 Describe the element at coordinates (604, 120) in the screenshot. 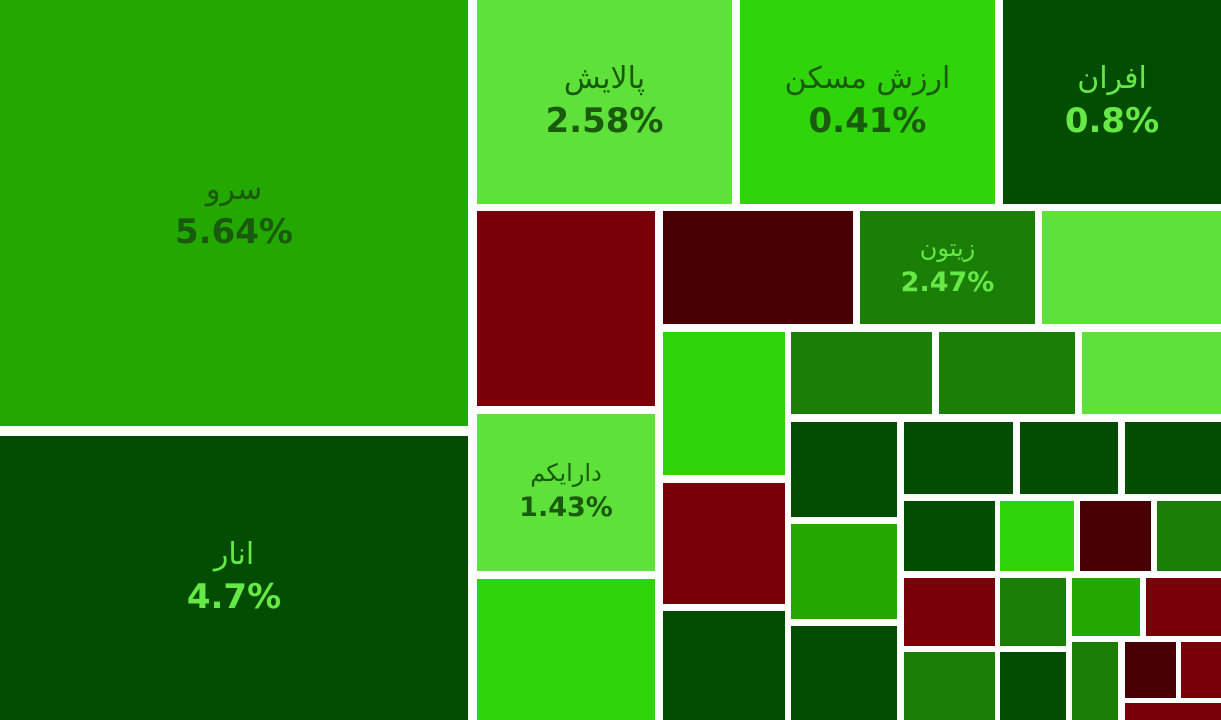

I see `tile-change: 2.58%` at that location.